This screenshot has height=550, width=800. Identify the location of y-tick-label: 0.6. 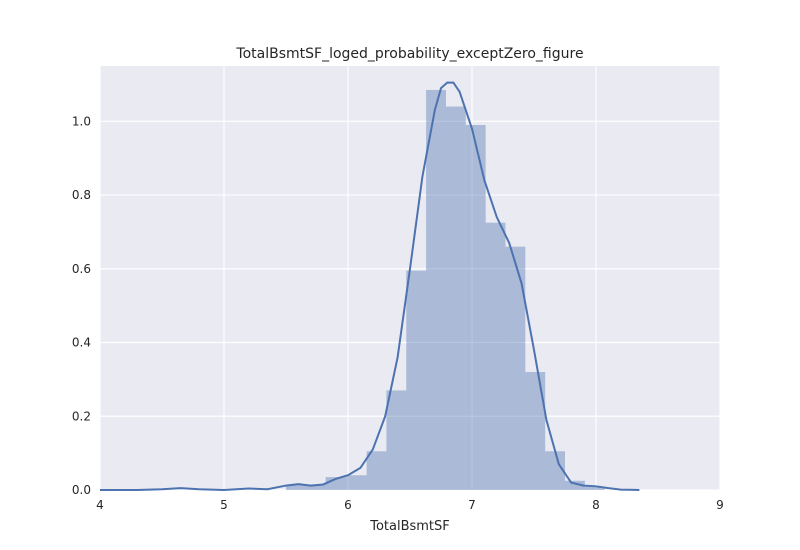
(81, 269).